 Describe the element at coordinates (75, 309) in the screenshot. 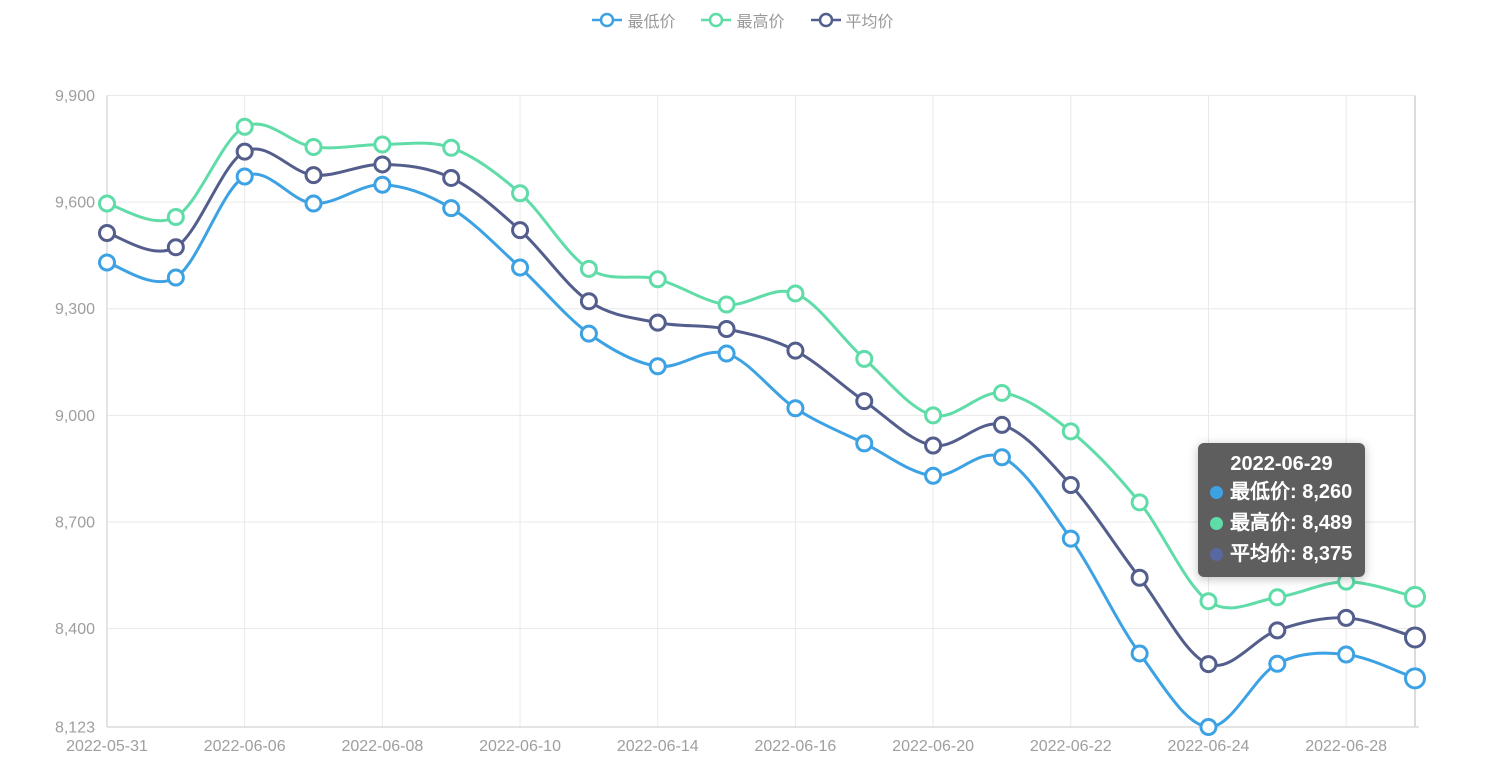

I see `y-axis-label: 9,300` at that location.